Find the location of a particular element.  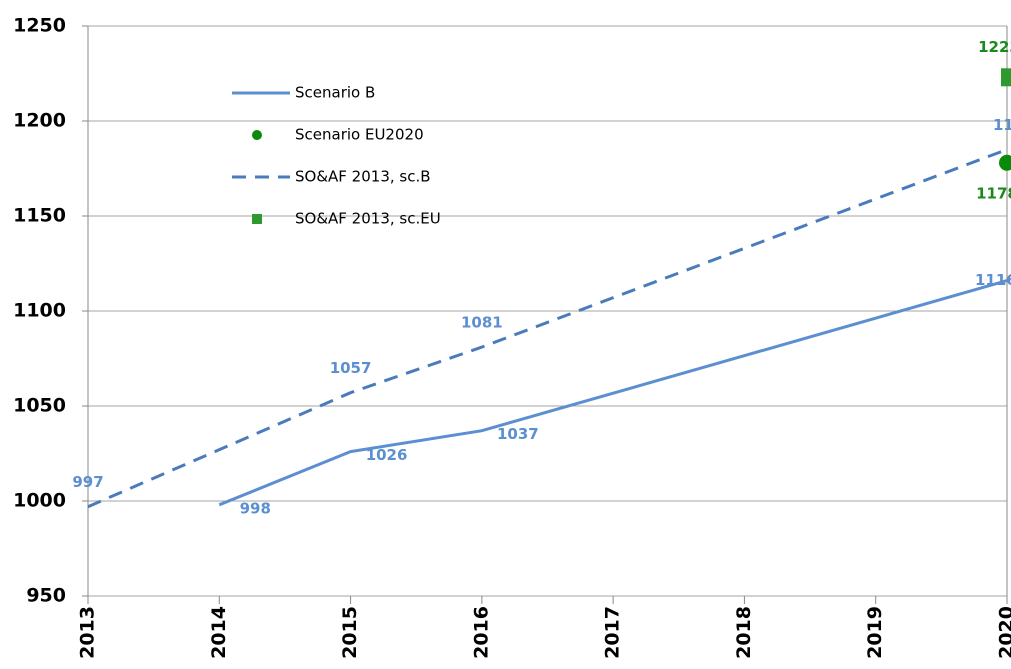

y-tick-label: 1200 is located at coordinates (39, 121).